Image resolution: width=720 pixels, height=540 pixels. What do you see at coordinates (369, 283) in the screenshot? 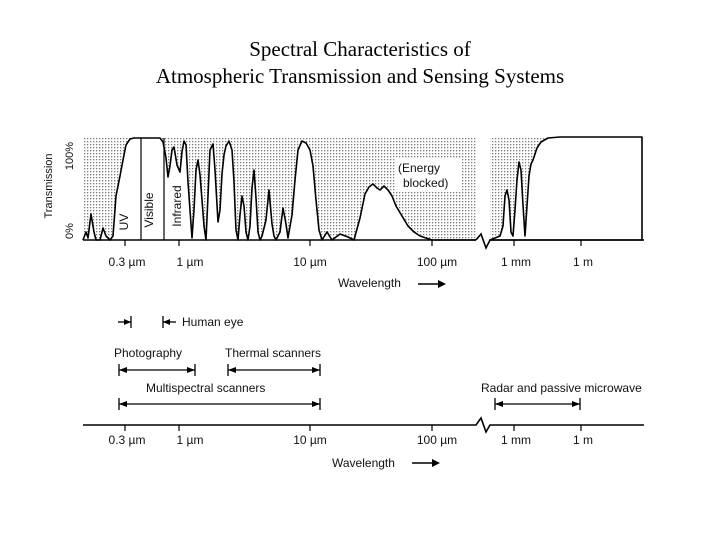
I see `x-axis-top-label: Wavelength` at bounding box center [369, 283].